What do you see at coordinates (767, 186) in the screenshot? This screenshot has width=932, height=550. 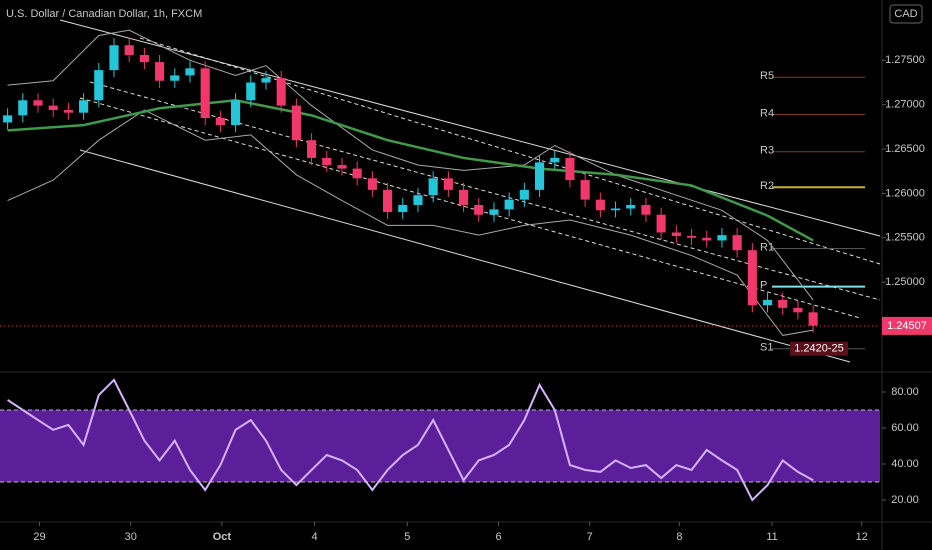 I see `pivot-label: R2` at bounding box center [767, 186].